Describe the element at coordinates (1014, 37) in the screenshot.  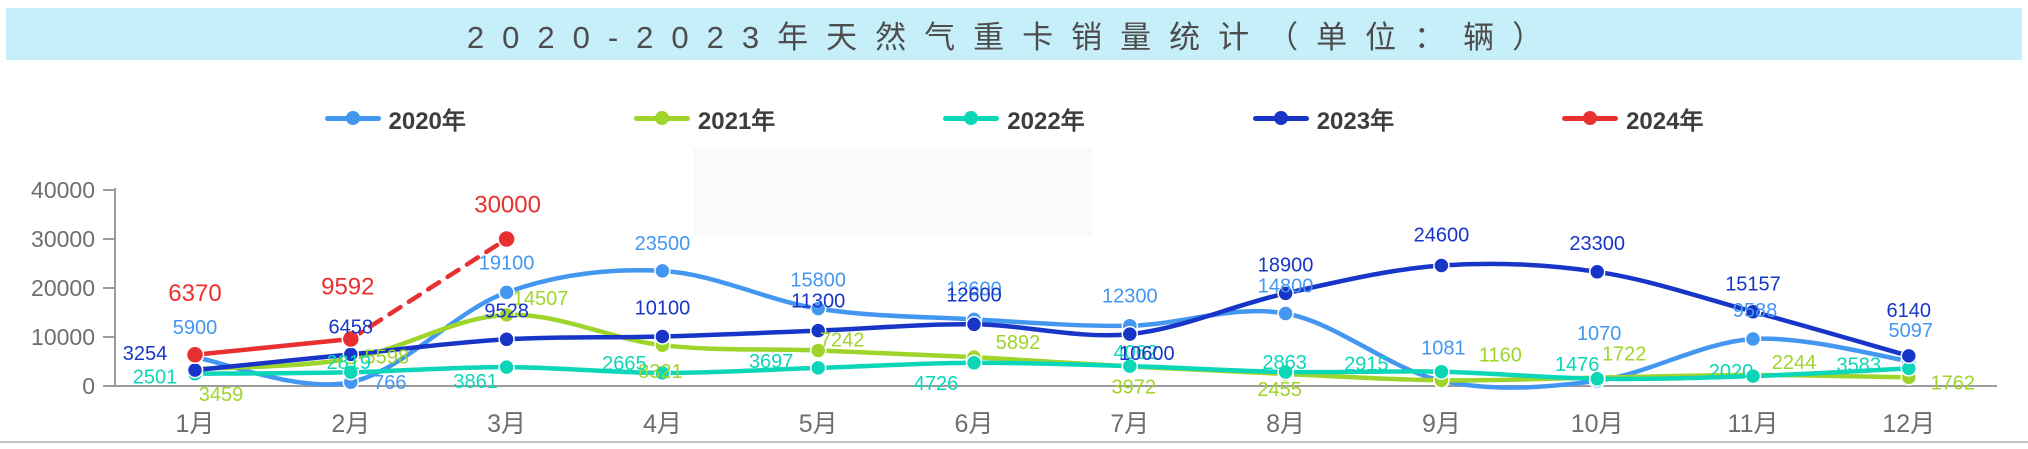
I see `page-title: 2020-2023年天然气重卡销量统计（单位：辆）` at that location.